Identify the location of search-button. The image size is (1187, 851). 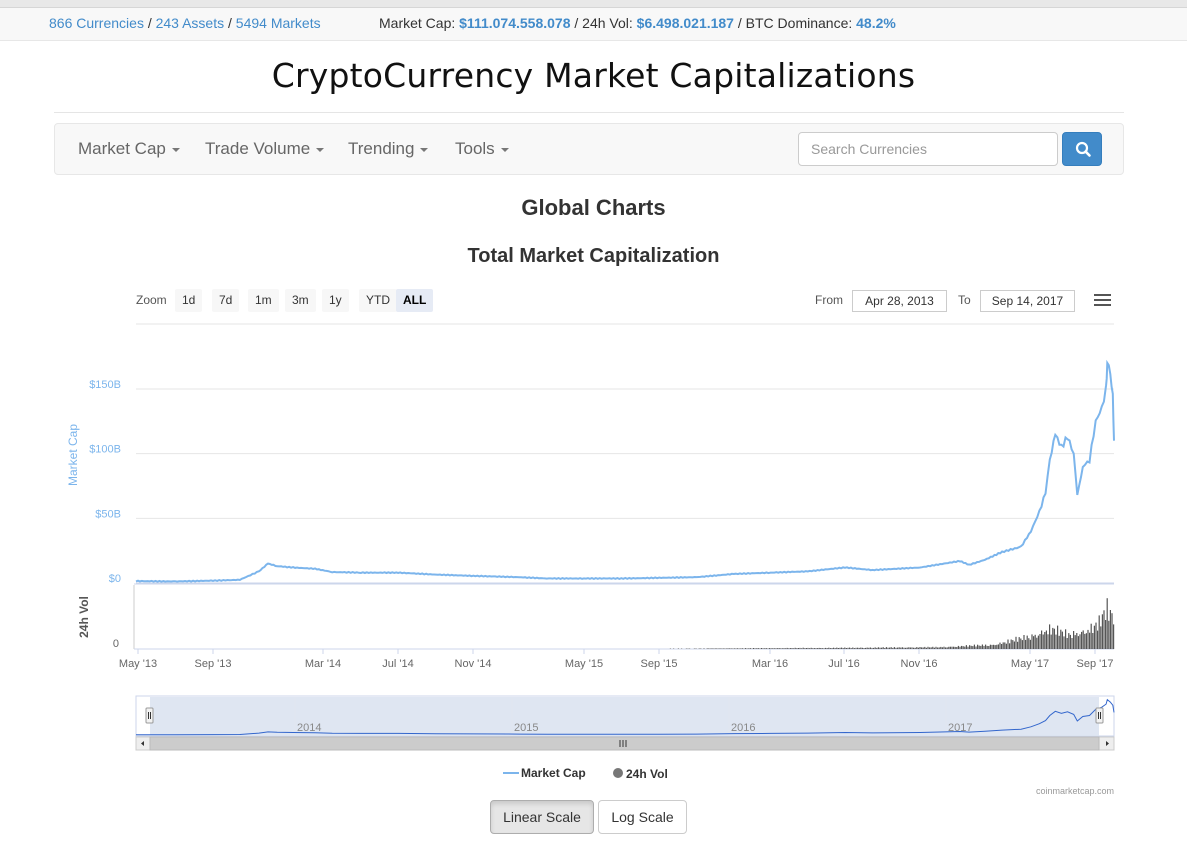
(1082, 149).